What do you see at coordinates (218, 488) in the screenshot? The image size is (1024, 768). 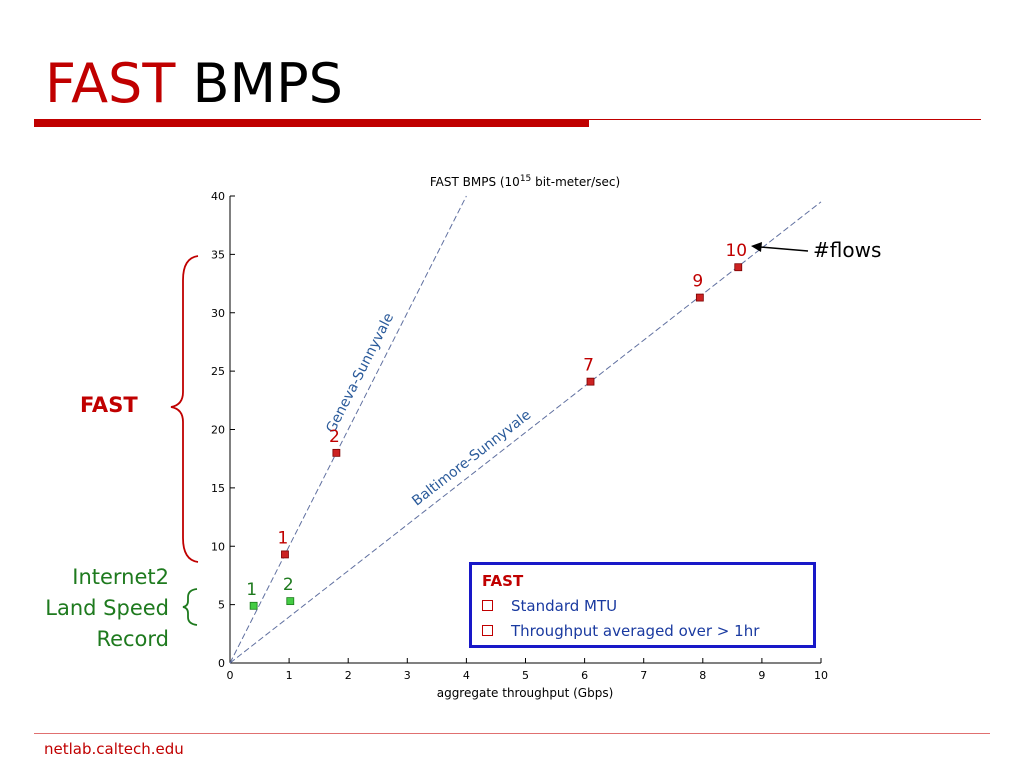 I see `y-tick-label: 15` at bounding box center [218, 488].